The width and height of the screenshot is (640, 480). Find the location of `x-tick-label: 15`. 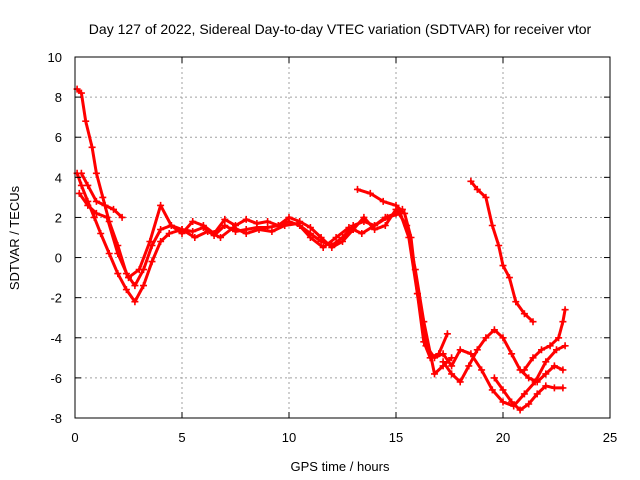

x-tick-label: 15 is located at coordinates (396, 437).